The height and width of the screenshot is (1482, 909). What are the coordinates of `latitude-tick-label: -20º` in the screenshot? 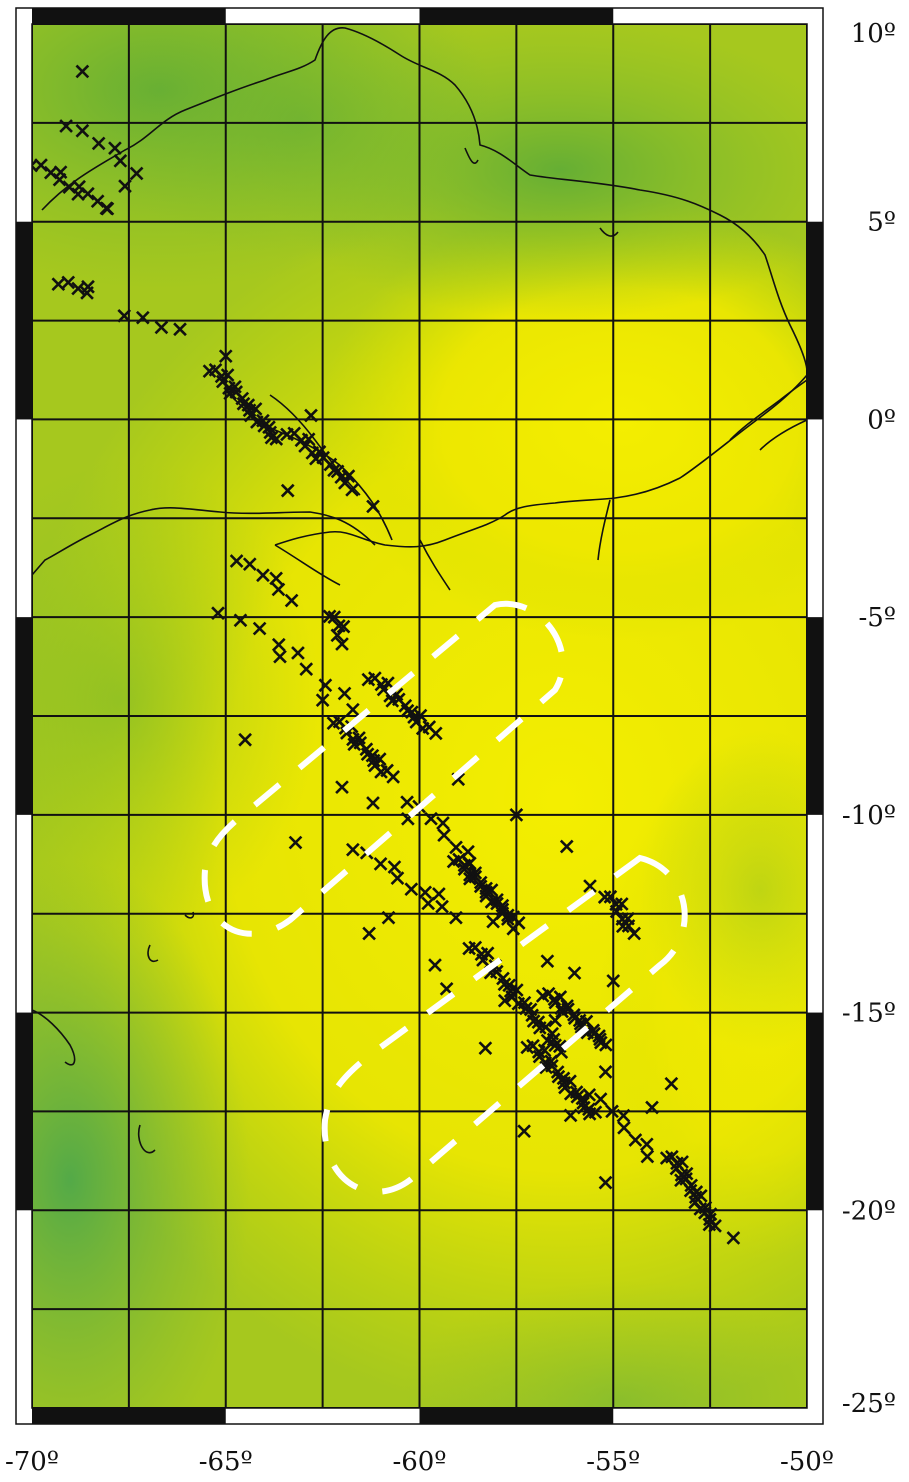 It's located at (869, 1211).